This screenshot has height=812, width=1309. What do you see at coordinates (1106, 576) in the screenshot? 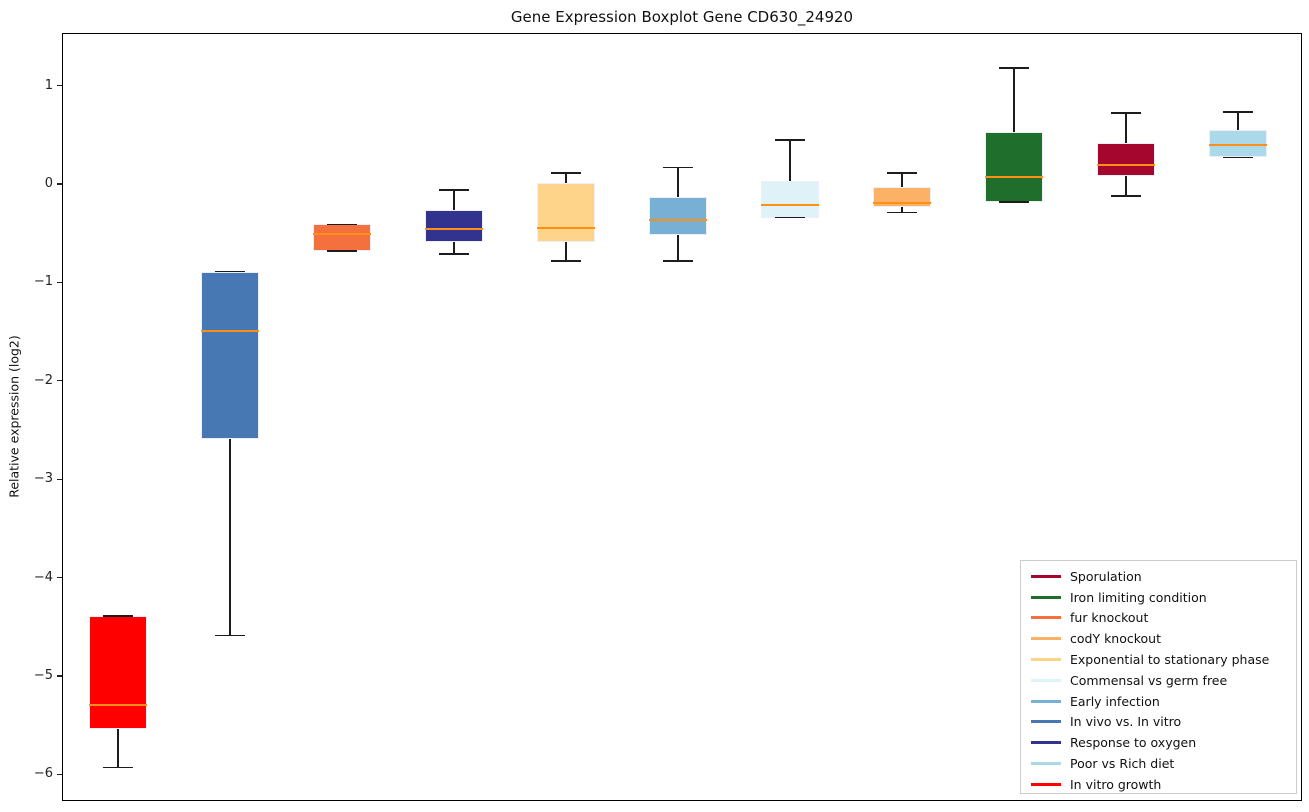
I see `legend-label: Sporulation` at bounding box center [1106, 576].